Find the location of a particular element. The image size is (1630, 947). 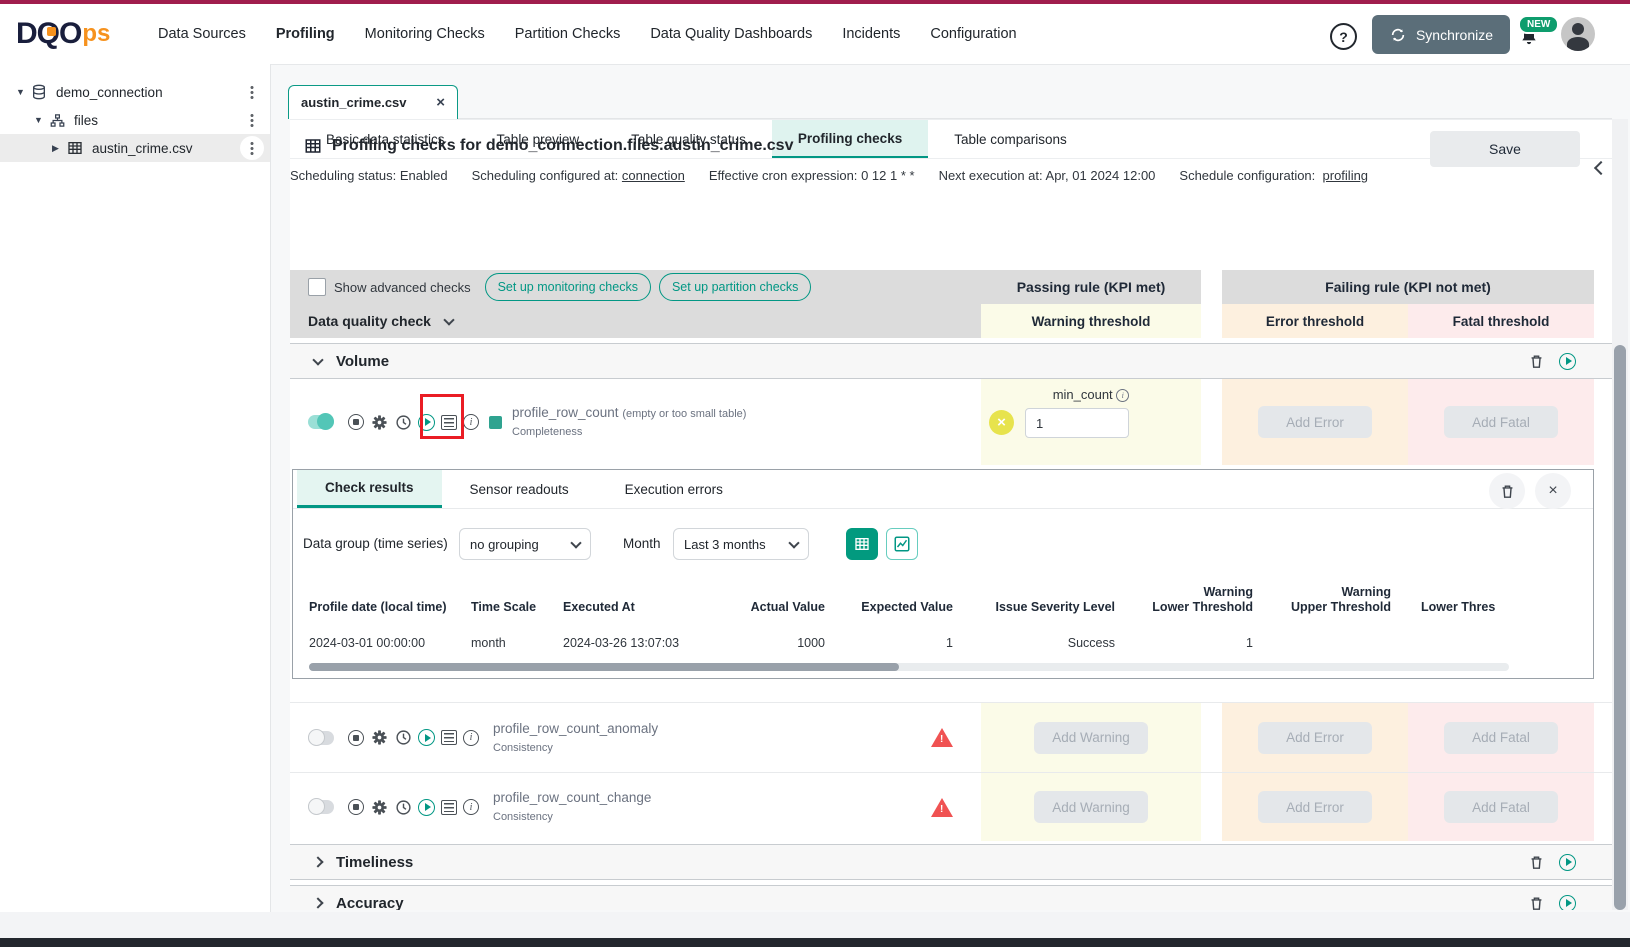

nav-data-quality-dashboards: Data Quality Dashboards is located at coordinates (731, 34).